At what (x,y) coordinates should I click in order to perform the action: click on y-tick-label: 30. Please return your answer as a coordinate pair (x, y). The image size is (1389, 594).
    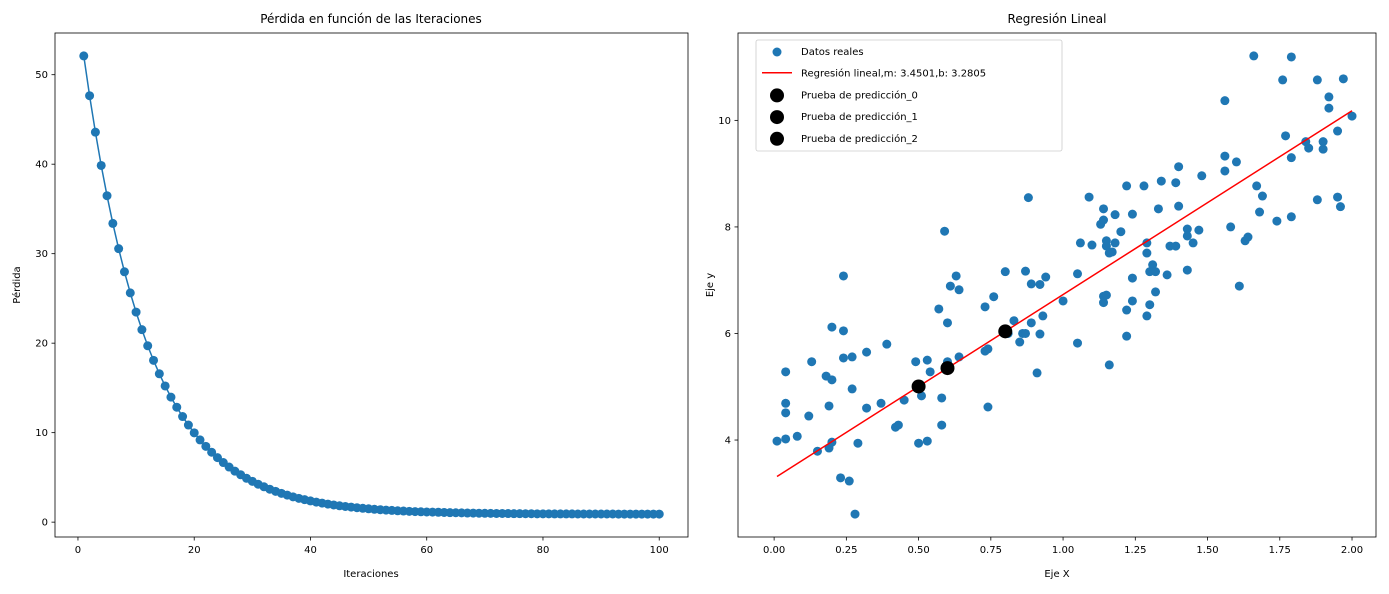
    Looking at the image, I should click on (41, 254).